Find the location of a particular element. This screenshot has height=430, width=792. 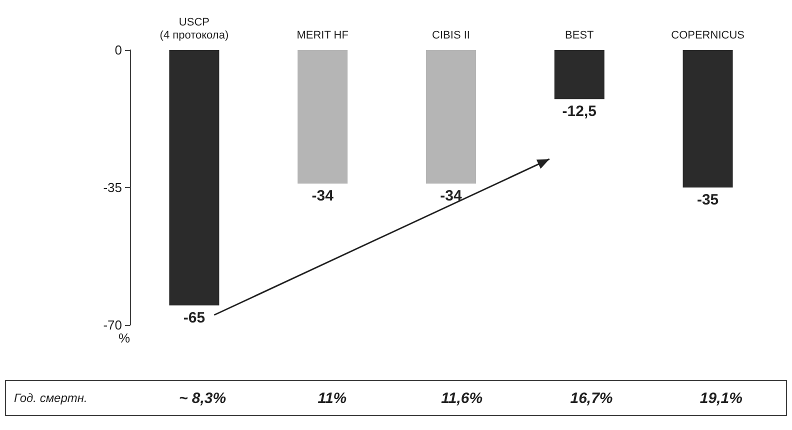

text: 11% is located at coordinates (332, 398).